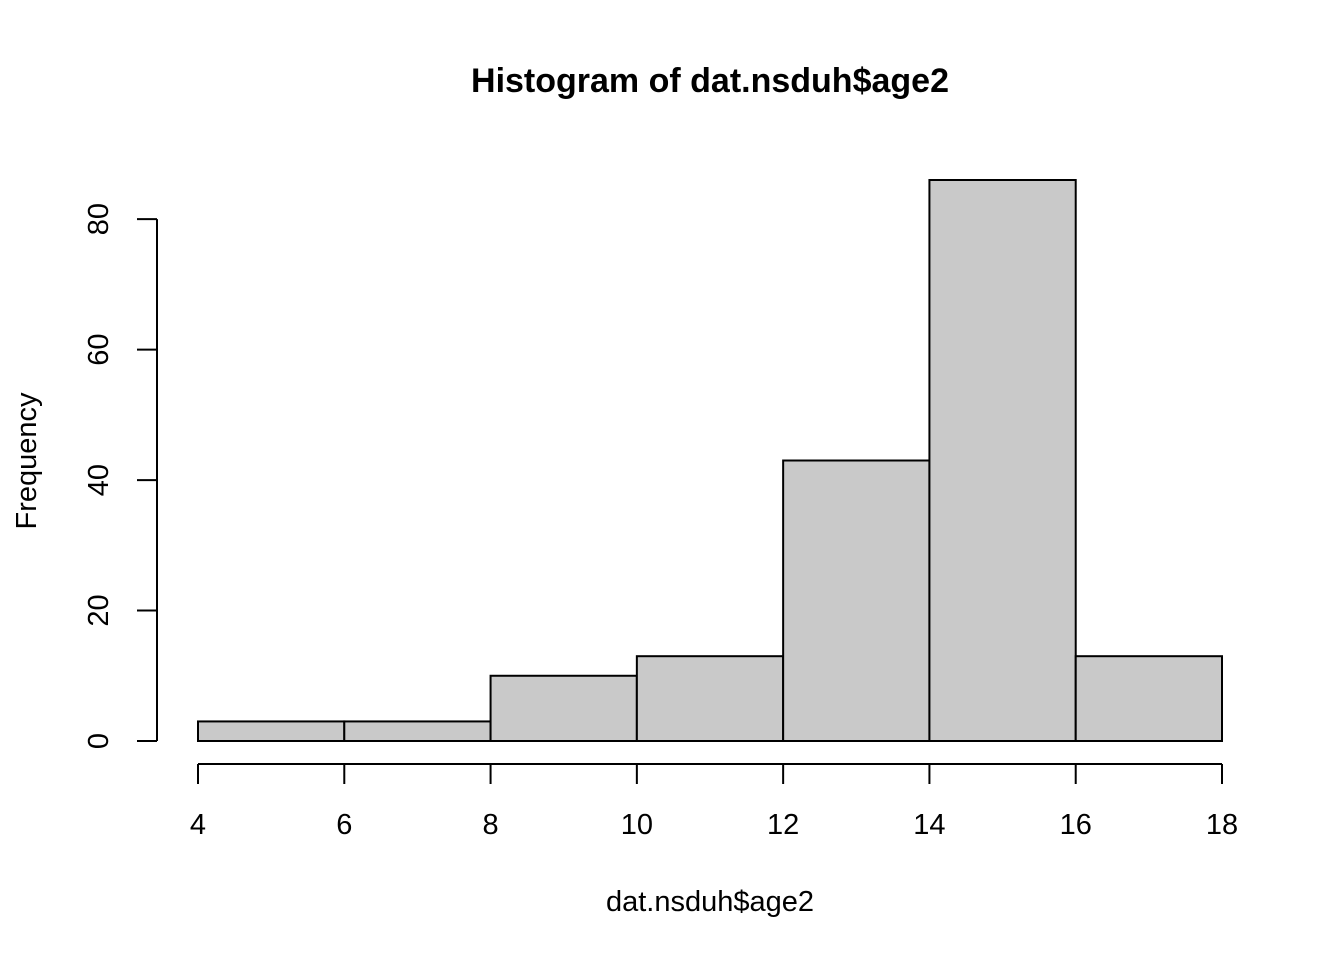 Image resolution: width=1344 pixels, height=960 pixels. What do you see at coordinates (637, 825) in the screenshot?
I see `x-tick-label-10: 10` at bounding box center [637, 825].